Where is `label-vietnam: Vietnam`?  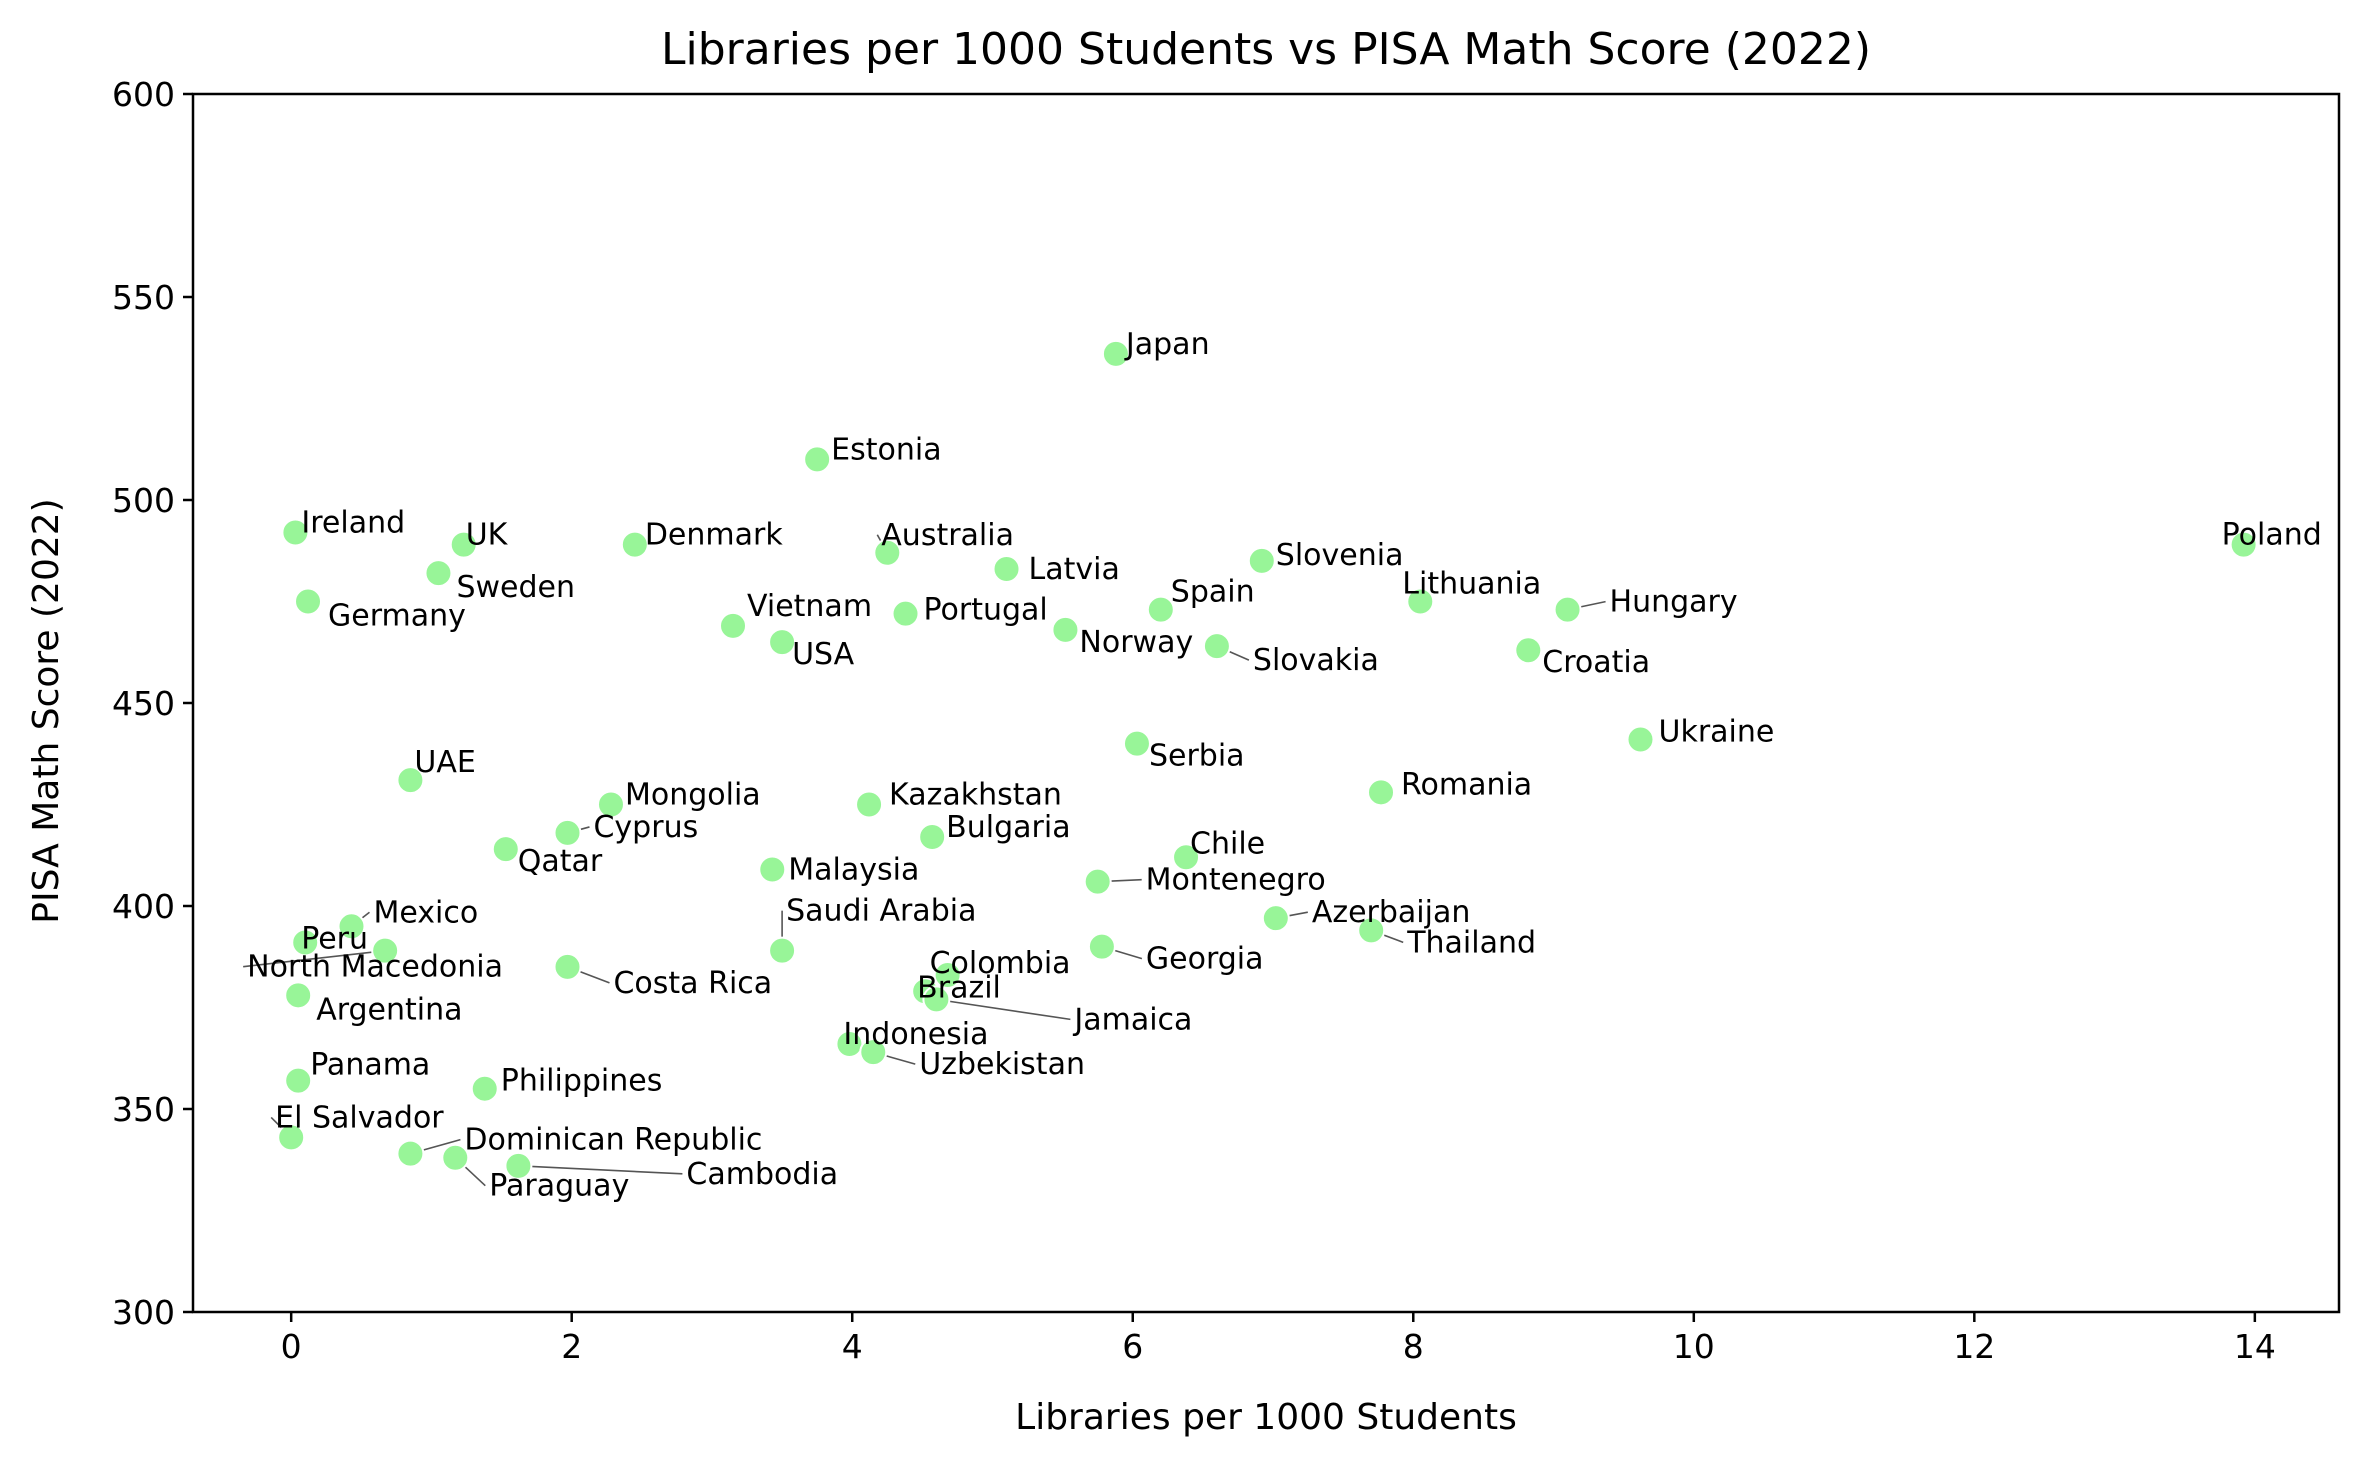
label-vietnam: Vietnam is located at coordinates (809, 606).